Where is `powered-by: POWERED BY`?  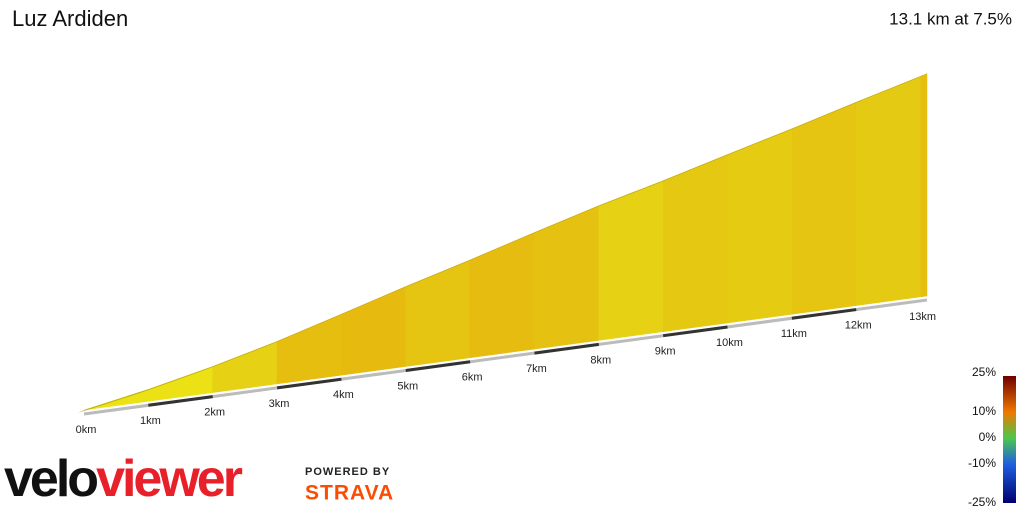
powered-by: POWERED BY is located at coordinates (347, 472).